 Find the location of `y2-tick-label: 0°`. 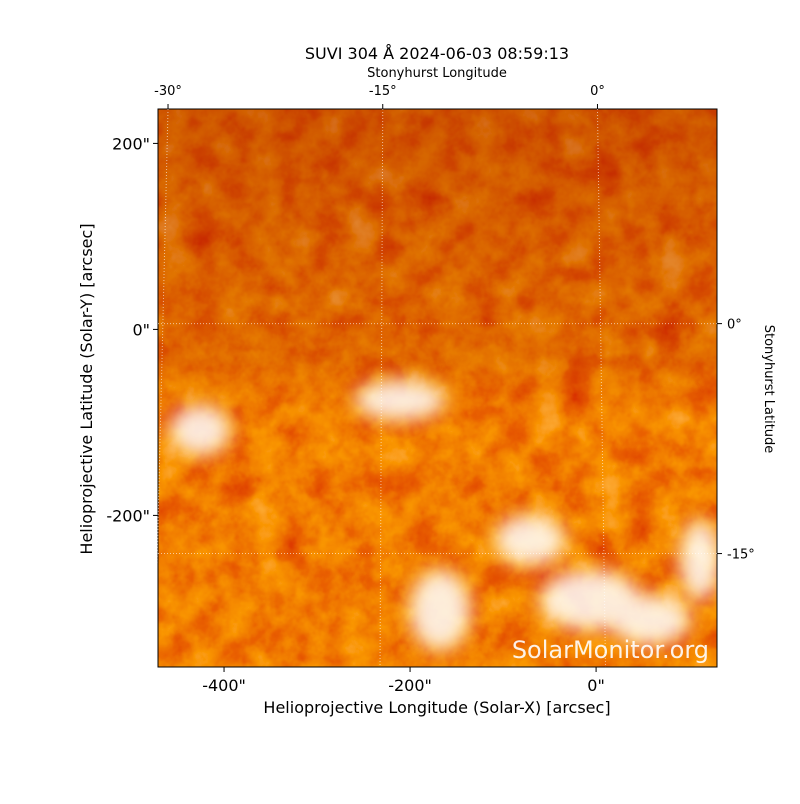

y2-tick-label: 0° is located at coordinates (734, 325).